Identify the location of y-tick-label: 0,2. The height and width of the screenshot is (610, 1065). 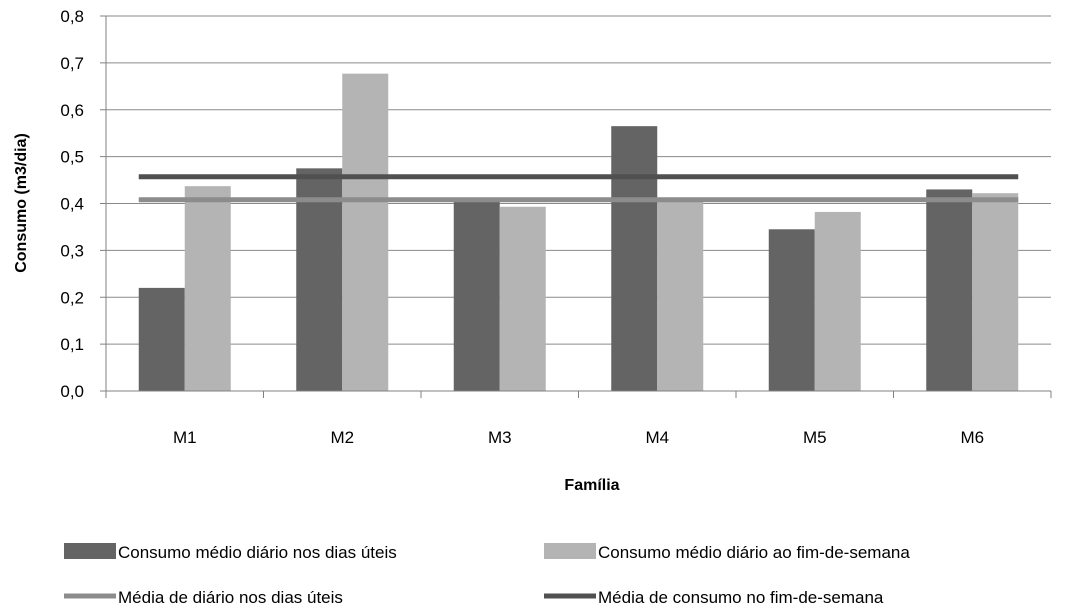
(72, 297).